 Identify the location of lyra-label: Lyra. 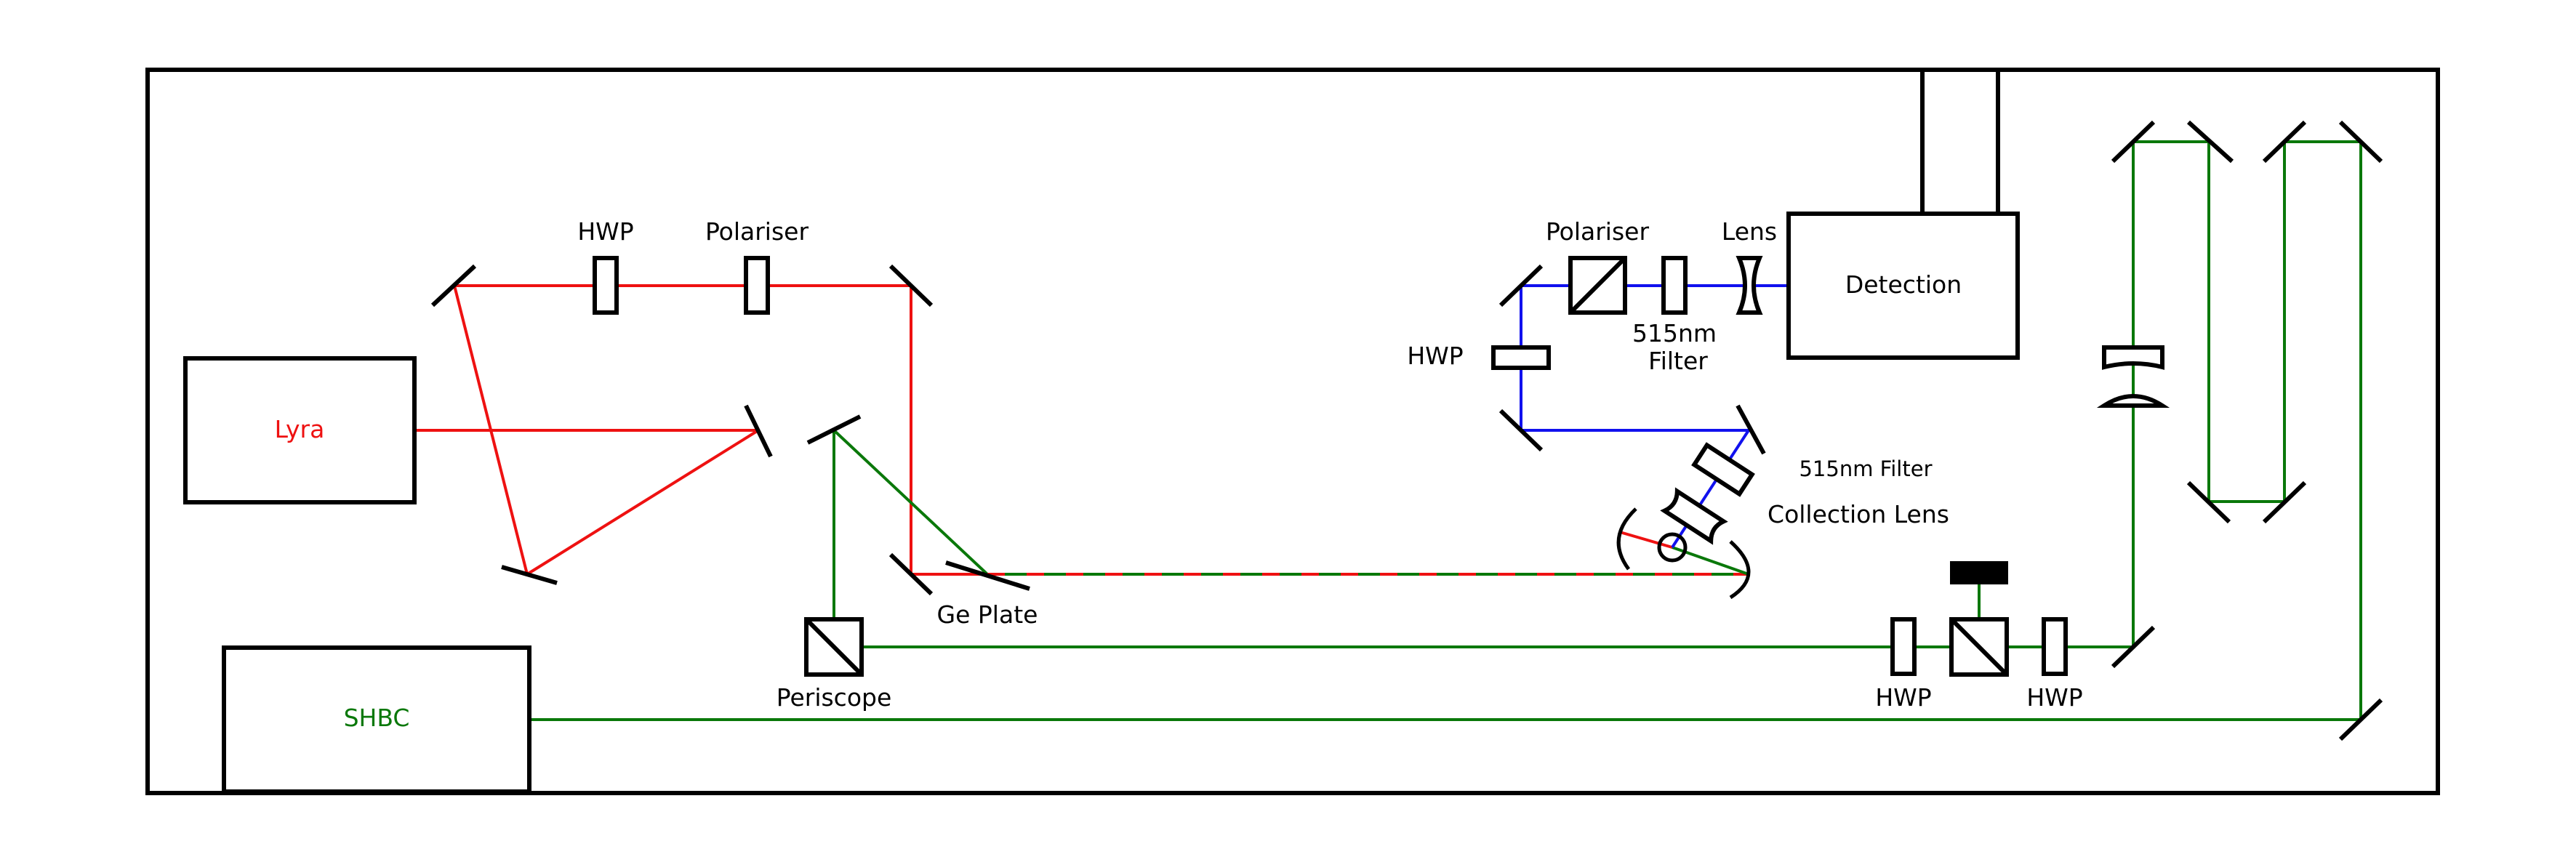
(300, 429).